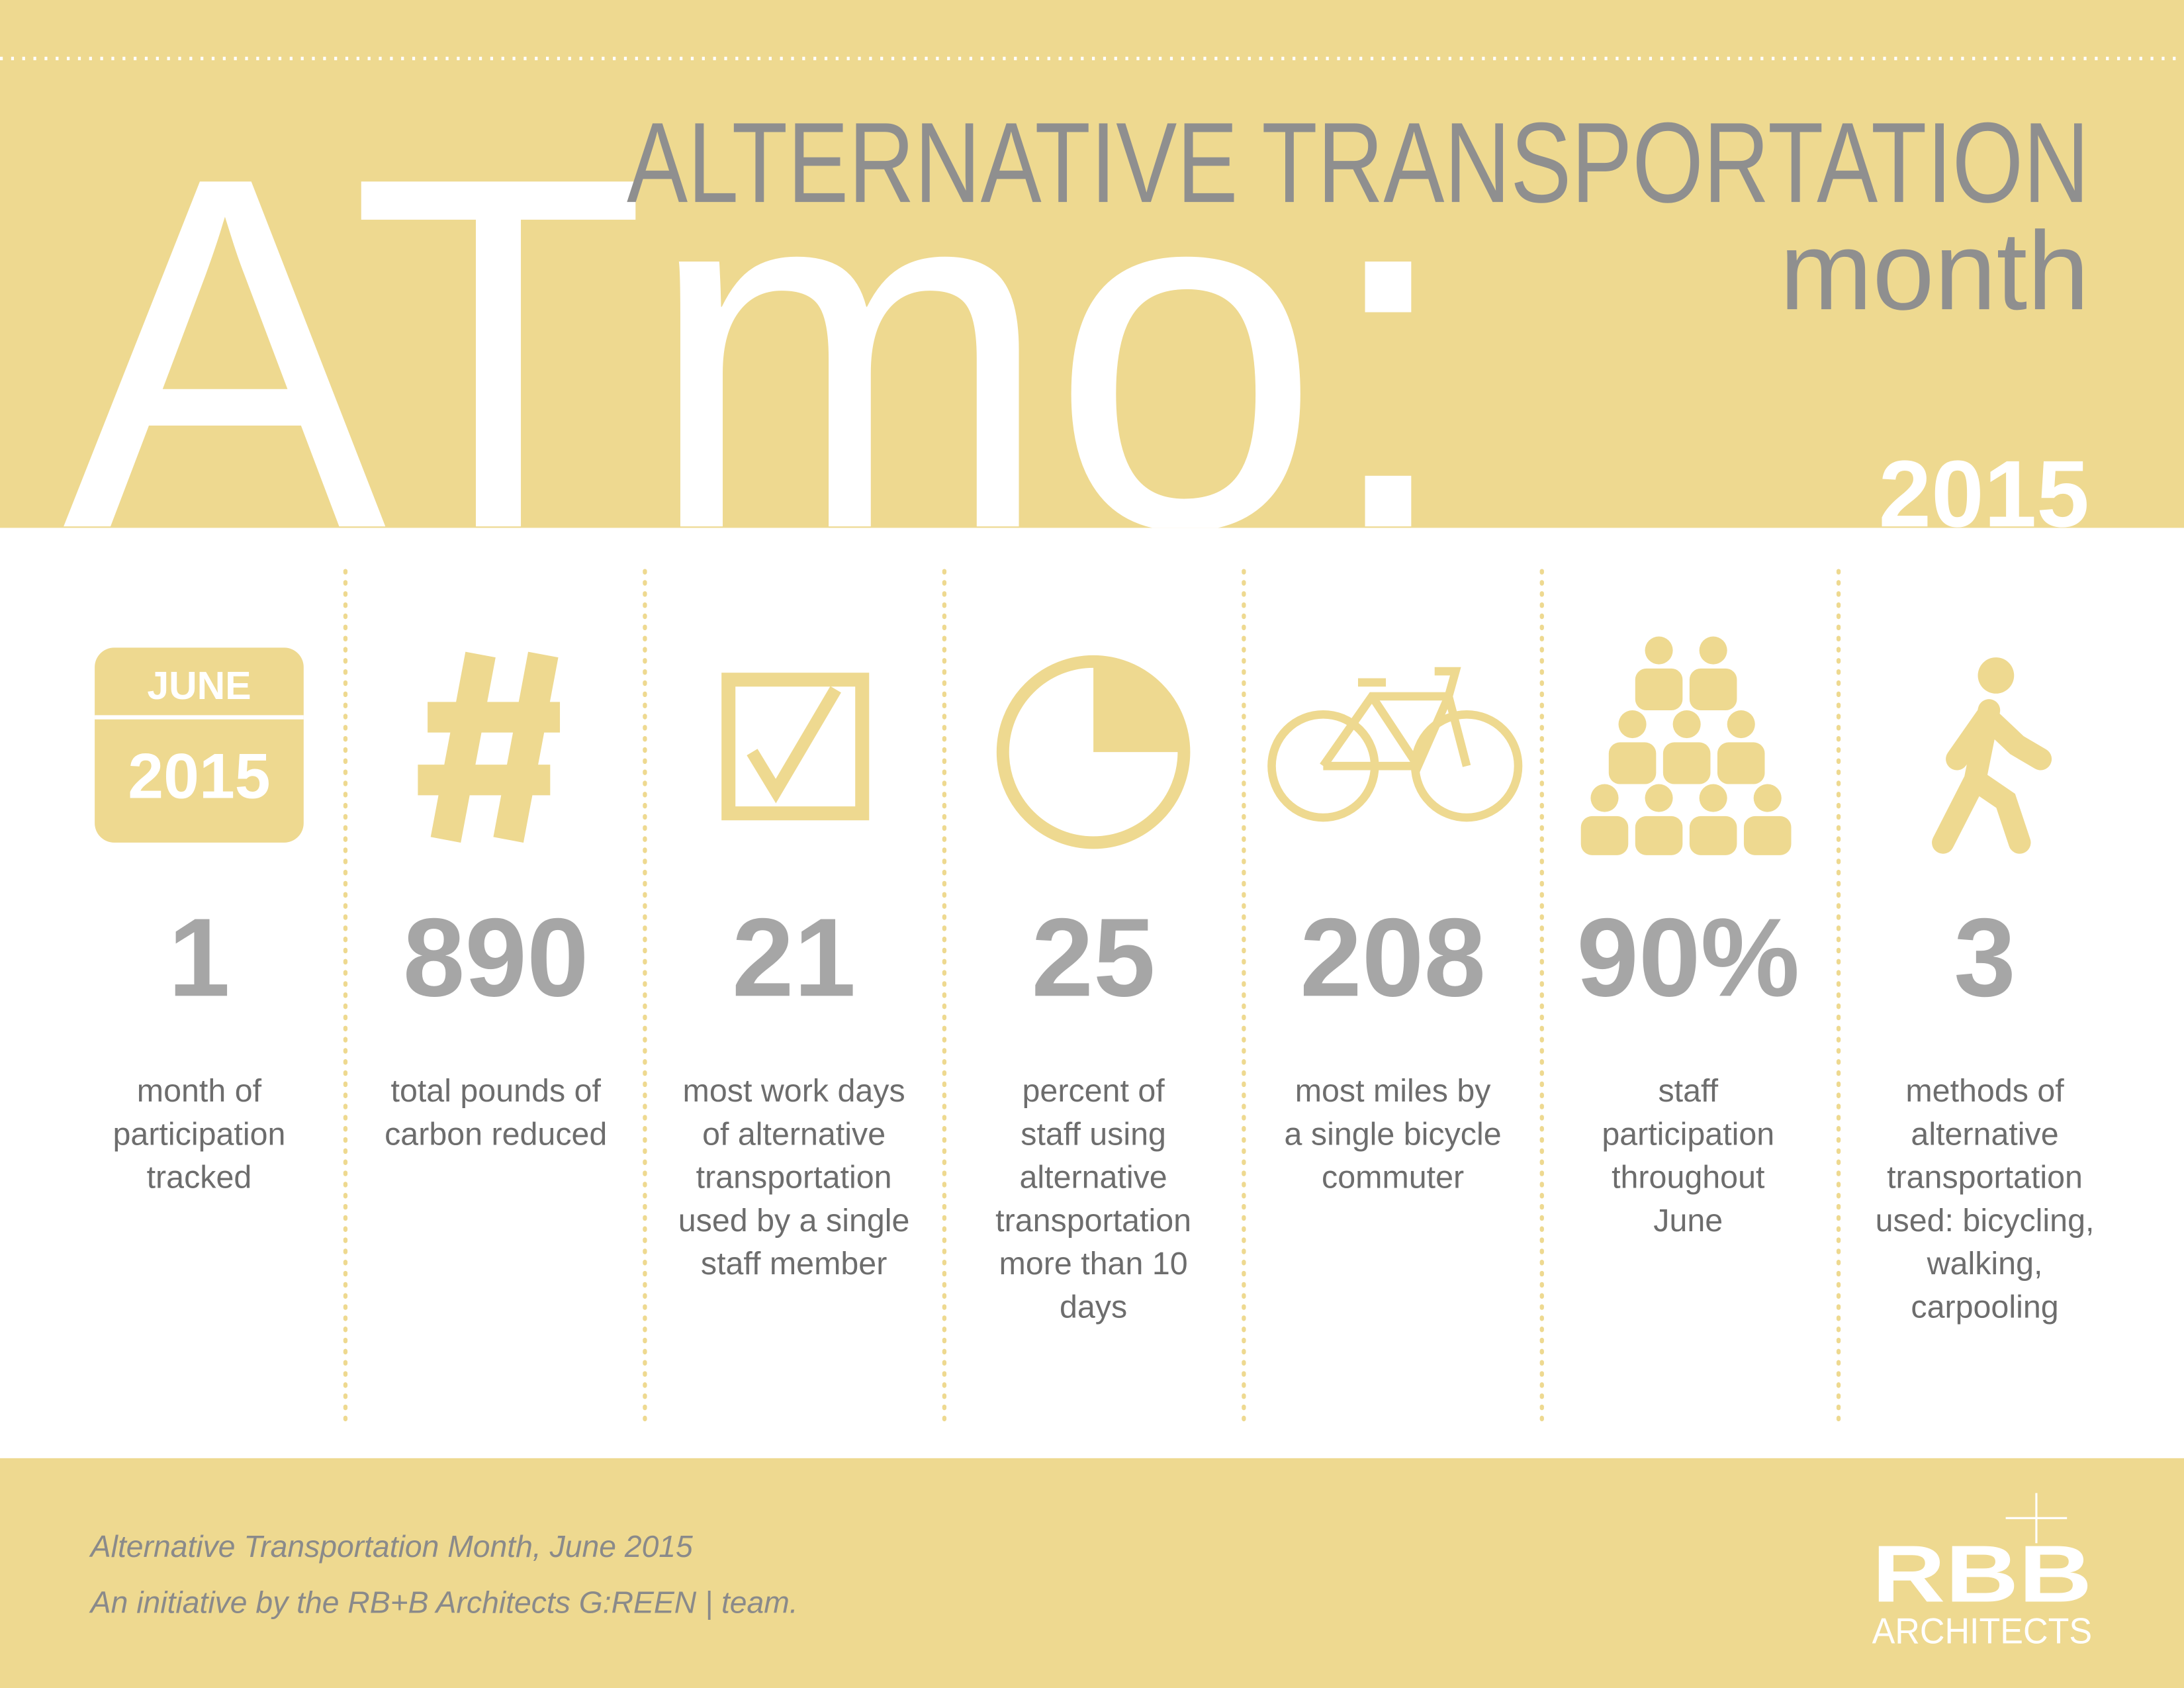 The image size is (2184, 1688). Describe the element at coordinates (794, 1221) in the screenshot. I see `stat-description: used by a single` at that location.